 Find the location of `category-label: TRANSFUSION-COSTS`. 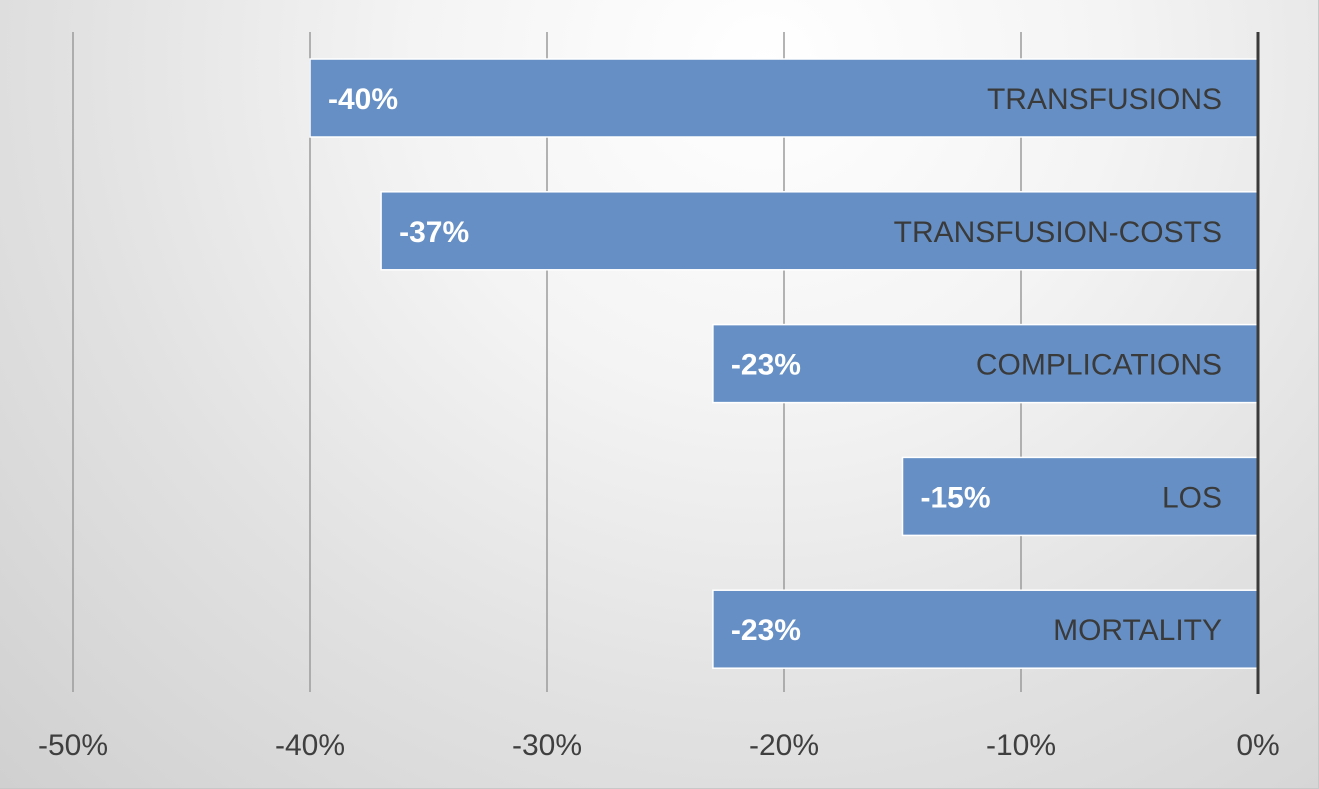

category-label: TRANSFUSION-COSTS is located at coordinates (1058, 232).